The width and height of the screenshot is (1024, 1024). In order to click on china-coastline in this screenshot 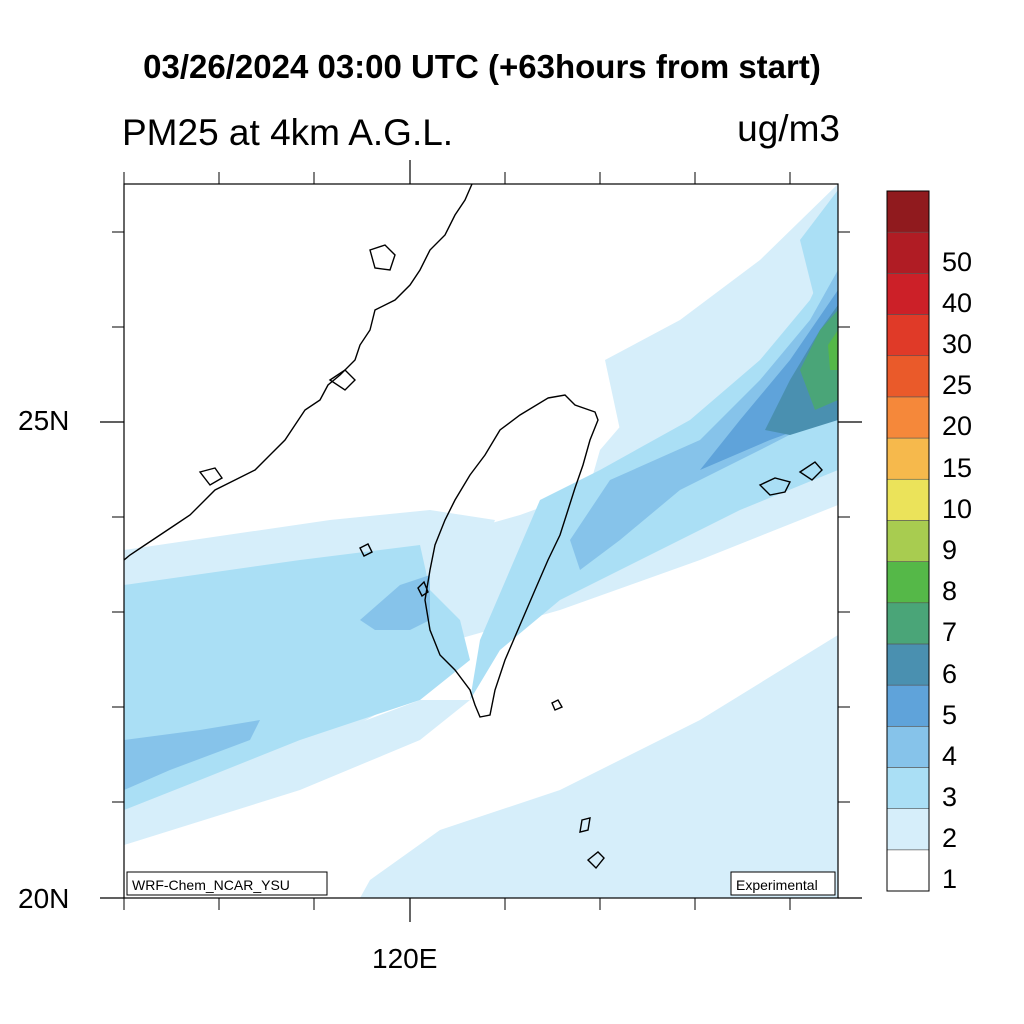, I will do `click(298, 372)`.